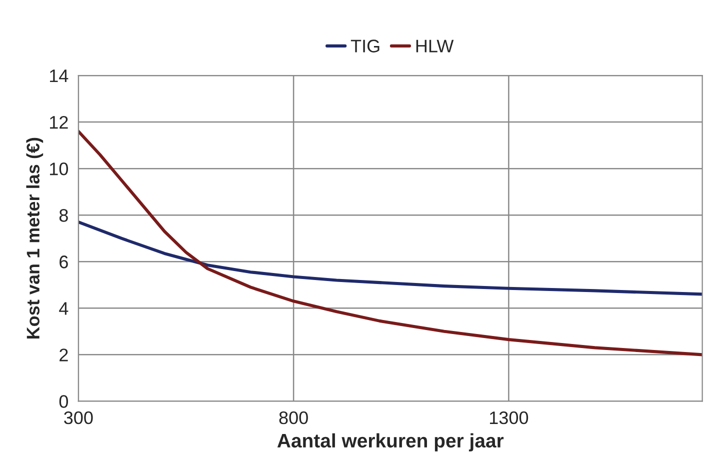  What do you see at coordinates (509, 417) in the screenshot?
I see `x-tick-label: 1300` at bounding box center [509, 417].